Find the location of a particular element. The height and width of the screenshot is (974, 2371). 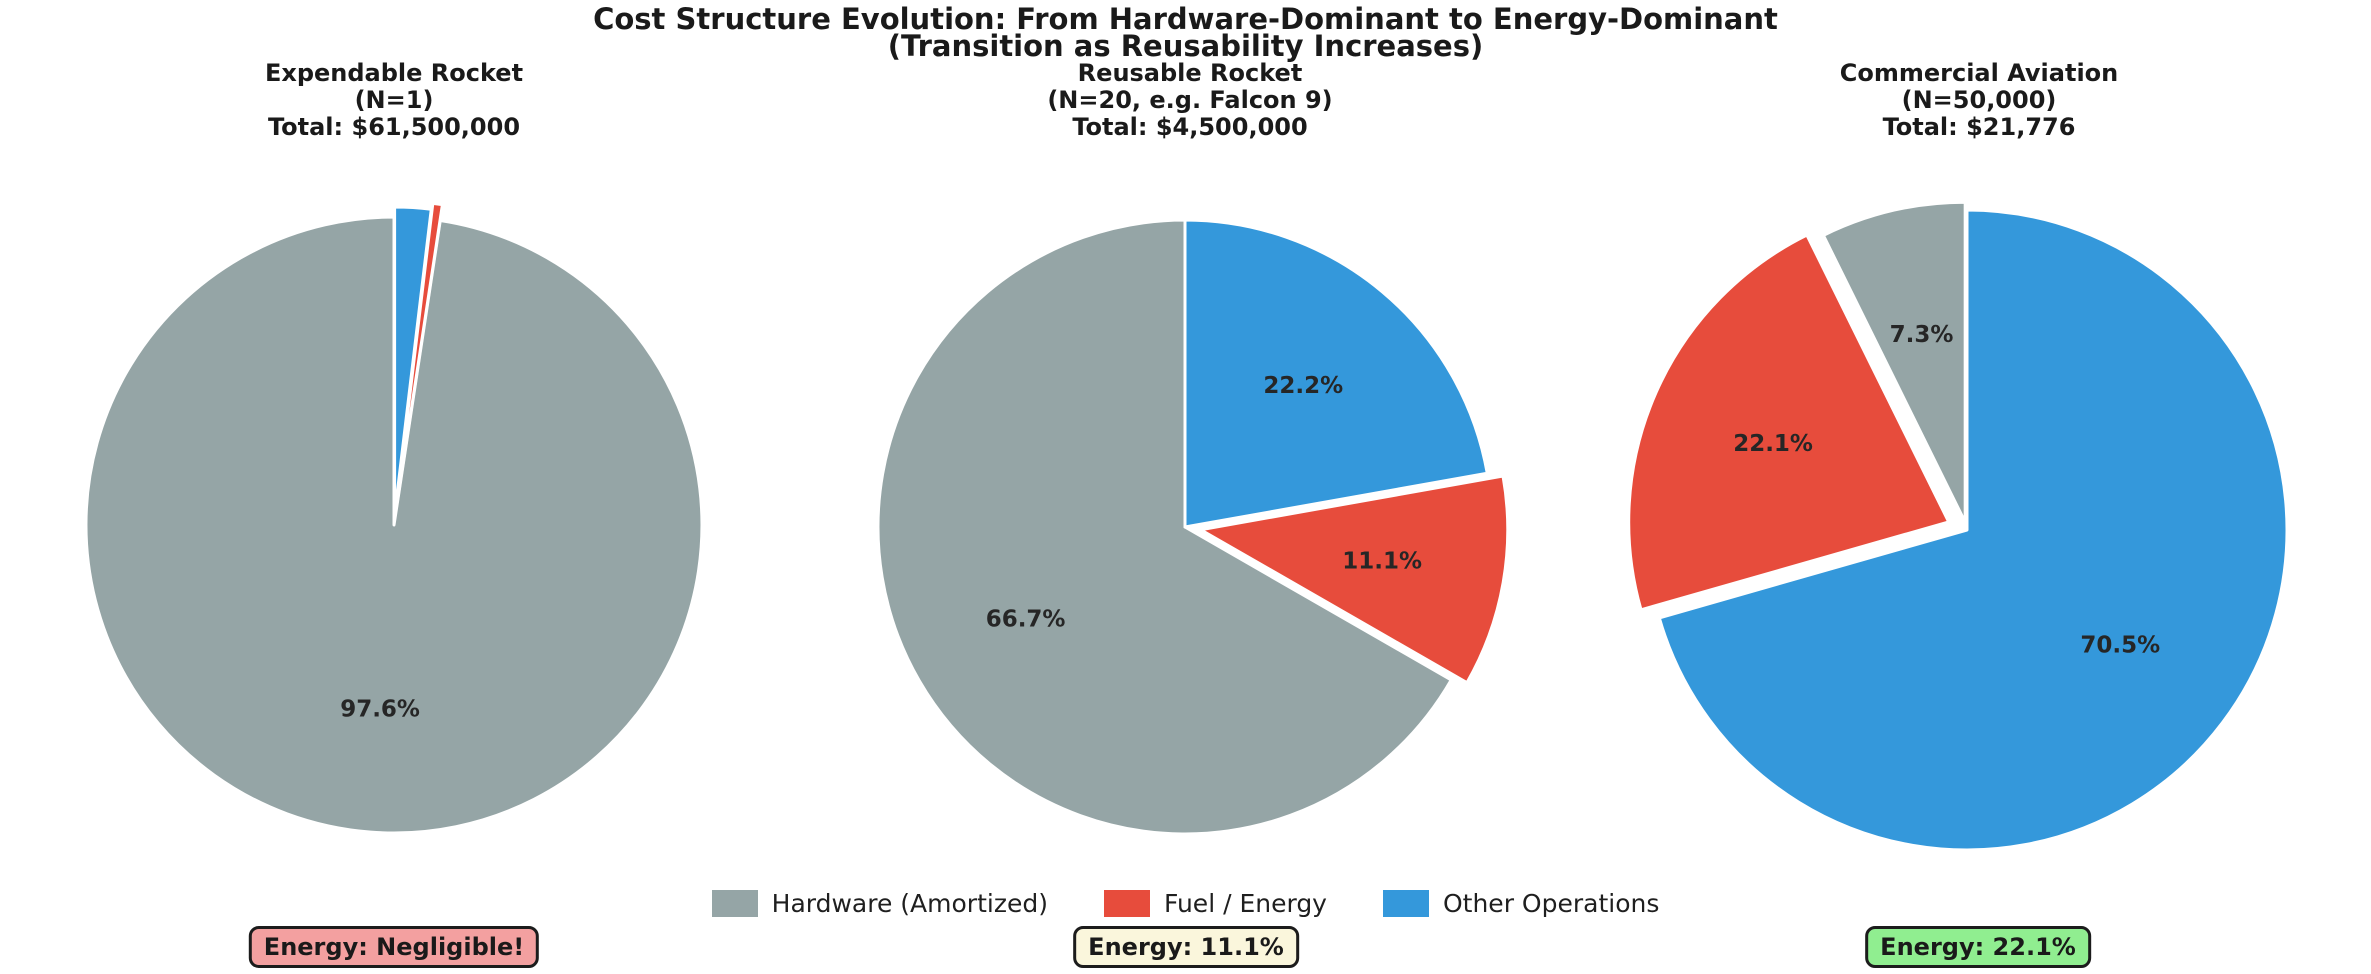

pie2-pct-label-hardware-amortized: 66.7% is located at coordinates (1026, 619).